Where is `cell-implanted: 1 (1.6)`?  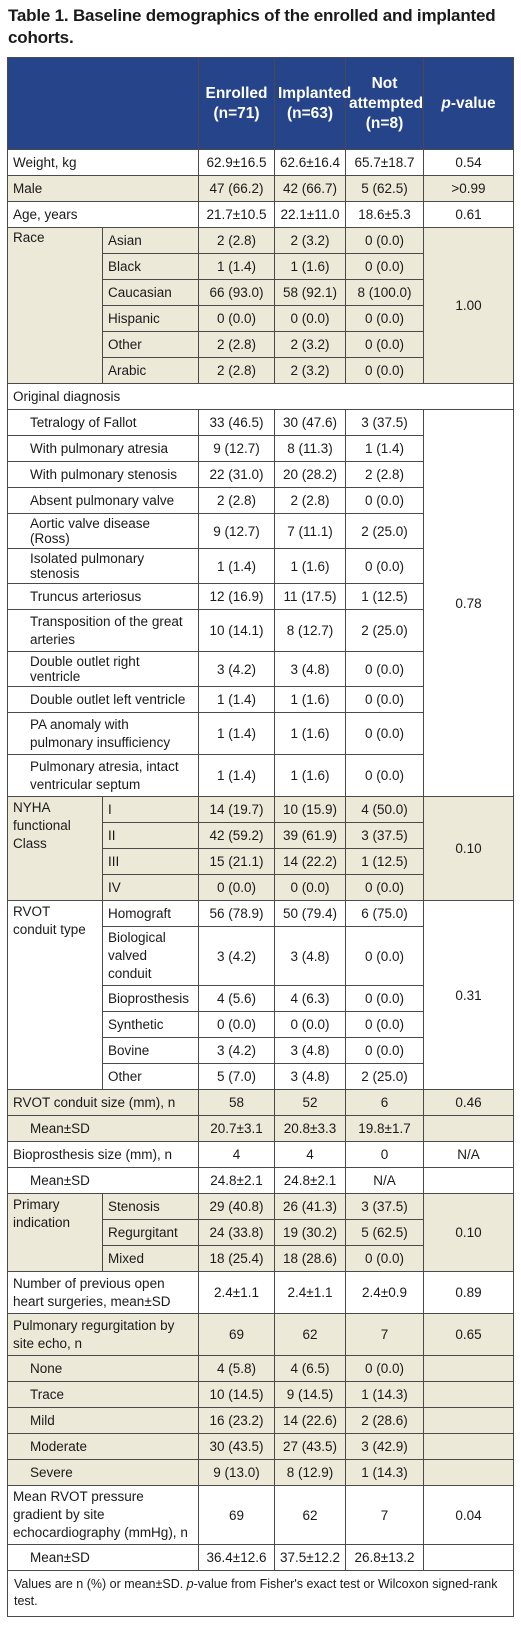
cell-implanted: 1 (1.6) is located at coordinates (310, 775).